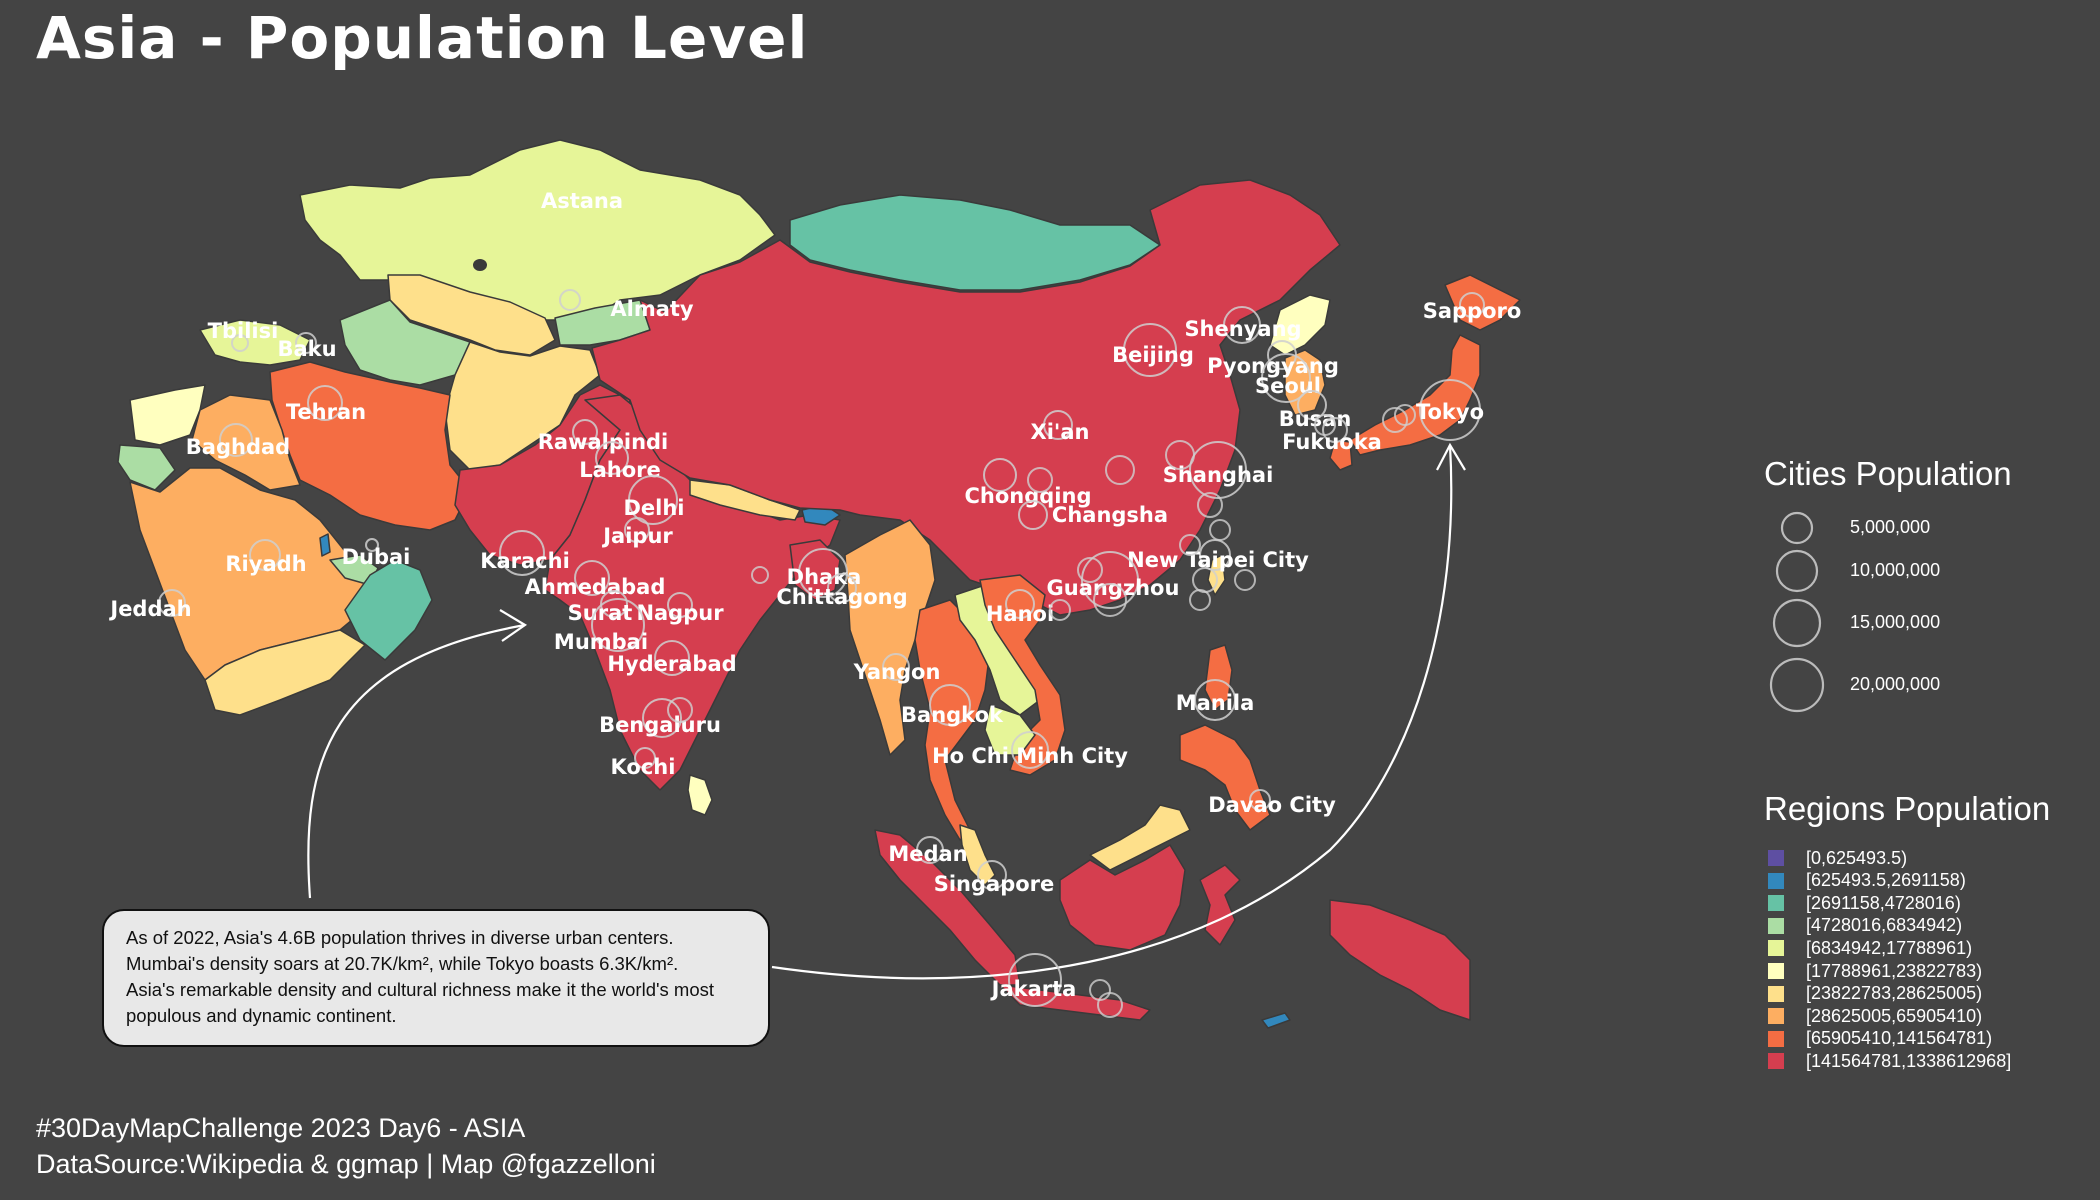  I want to click on city-label: Dhaka, so click(824, 577).